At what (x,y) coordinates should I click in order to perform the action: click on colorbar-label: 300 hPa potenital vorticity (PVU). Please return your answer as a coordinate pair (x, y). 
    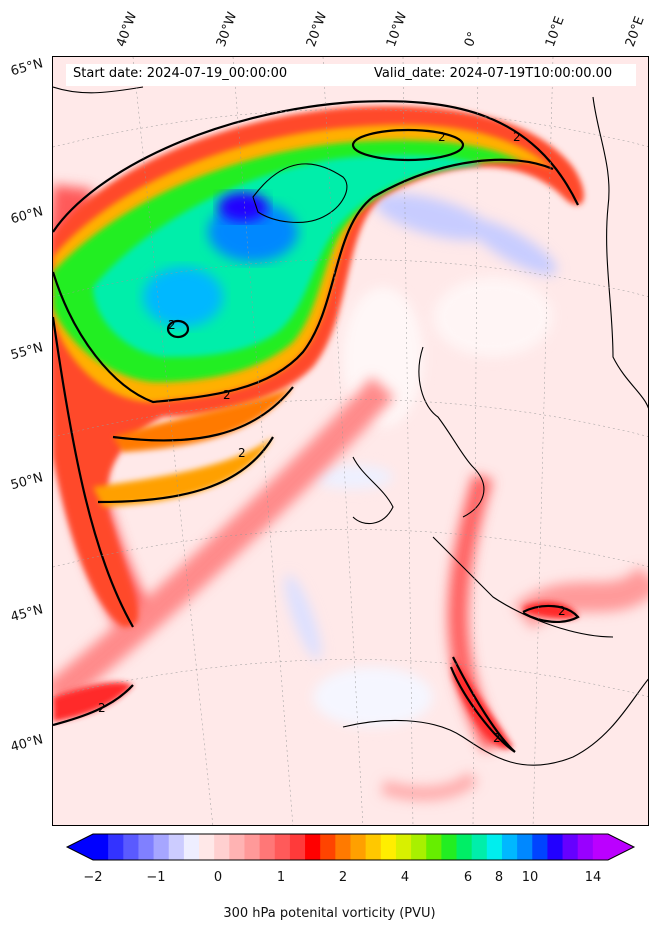
    Looking at the image, I should click on (329, 913).